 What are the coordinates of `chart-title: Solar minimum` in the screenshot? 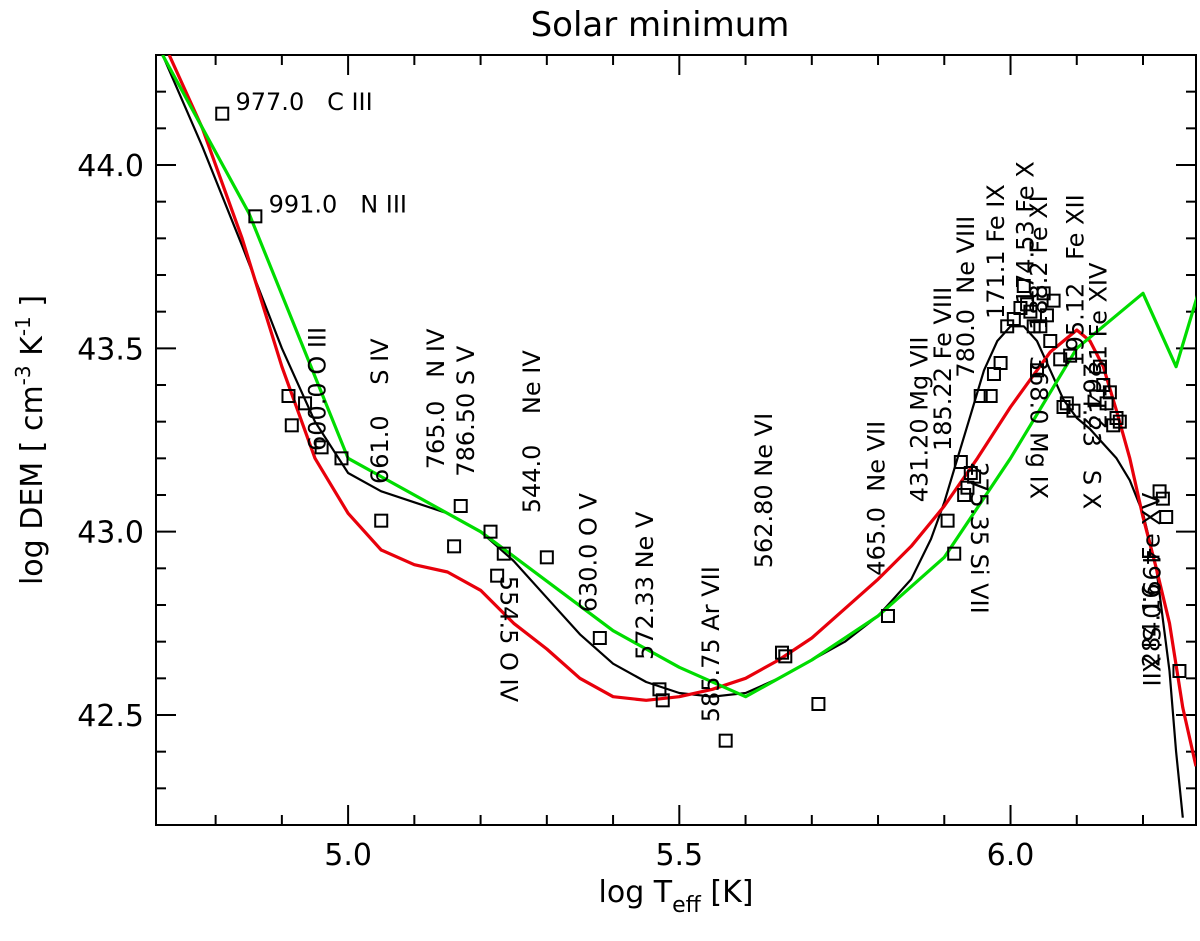 It's located at (660, 25).